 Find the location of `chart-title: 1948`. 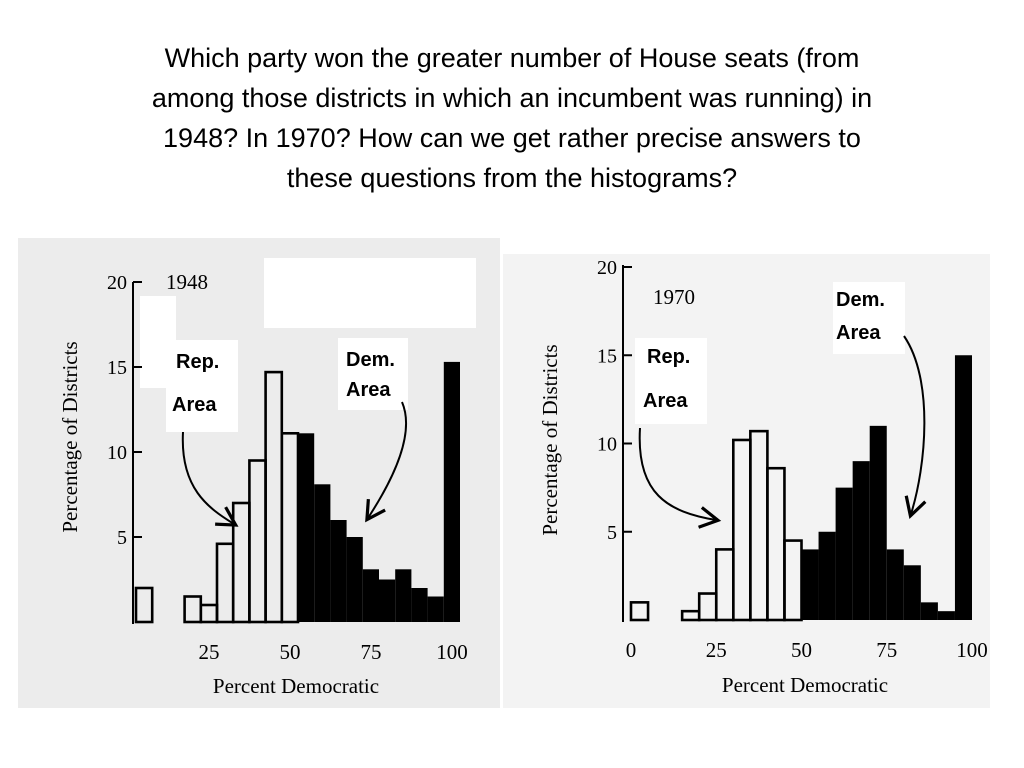

chart-title: 1948 is located at coordinates (187, 282).